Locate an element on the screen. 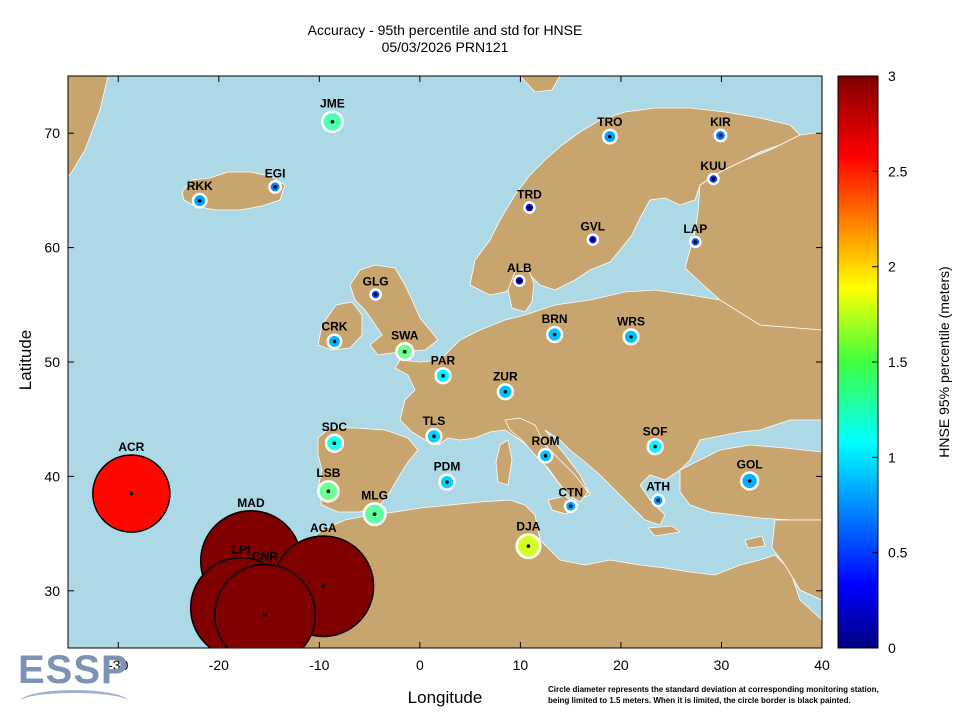 Image resolution: width=960 pixels, height=720 pixels. colorbar-tick-label-3: 1.5 is located at coordinates (898, 362).